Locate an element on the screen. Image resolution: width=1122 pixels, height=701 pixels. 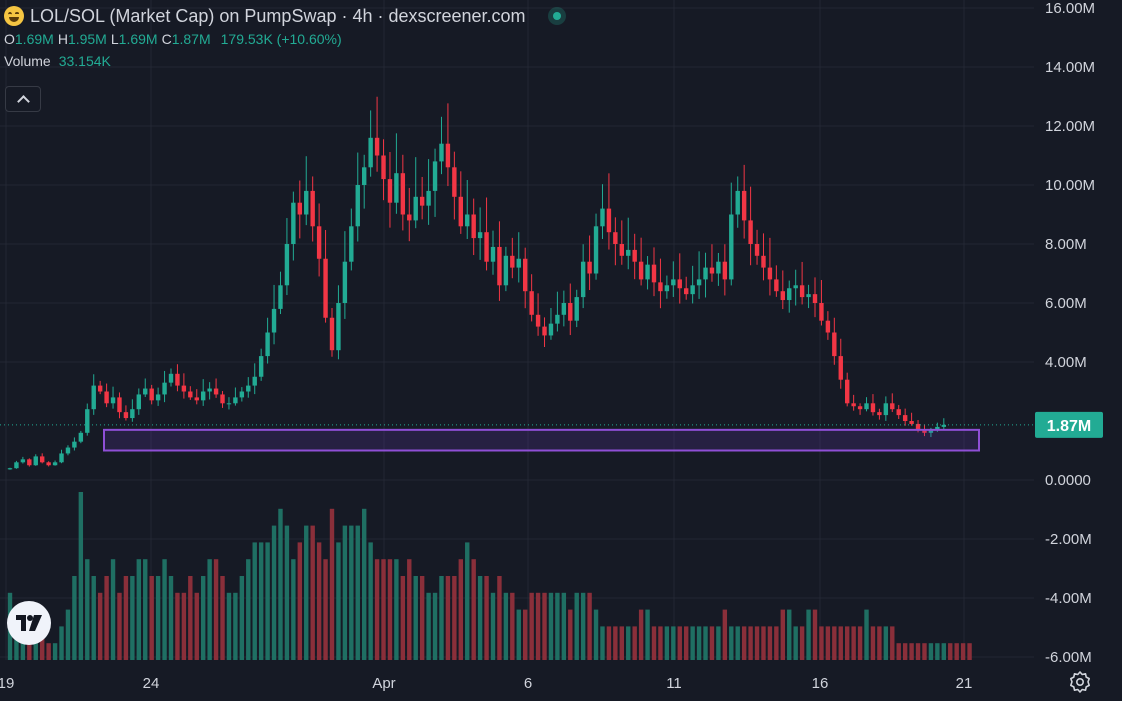
live-status-dot-icon is located at coordinates (556, 16).